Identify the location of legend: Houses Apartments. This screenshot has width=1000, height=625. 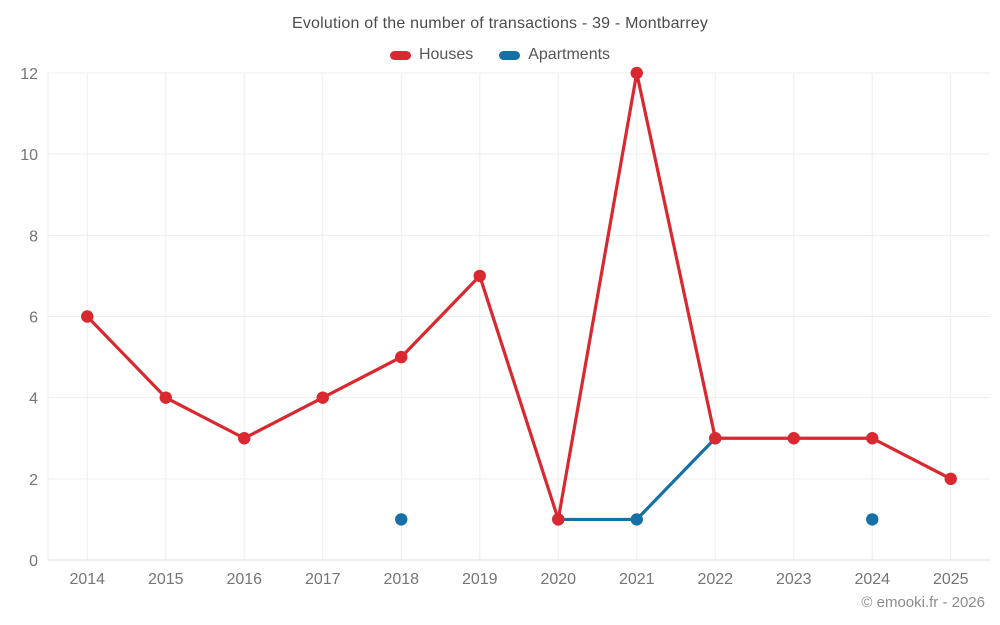
(500, 55).